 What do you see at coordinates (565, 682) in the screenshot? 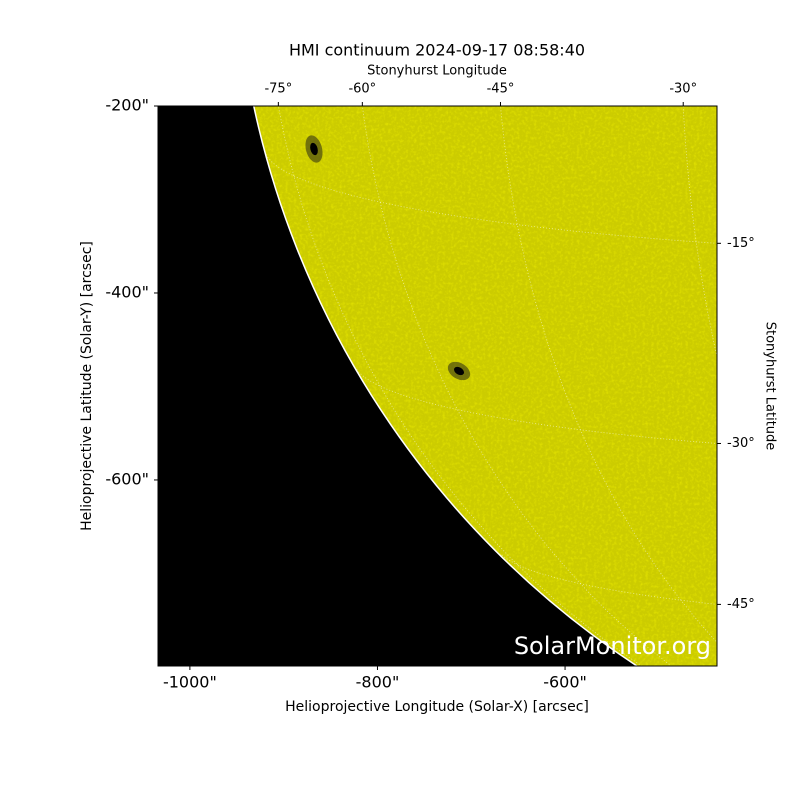
I see `x-tick-label: -600"` at bounding box center [565, 682].